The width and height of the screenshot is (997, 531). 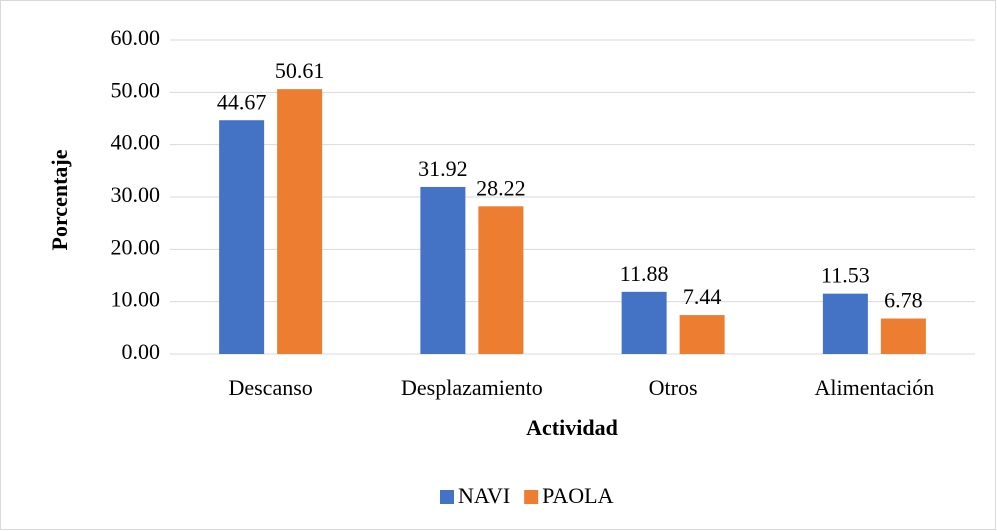 What do you see at coordinates (577, 495) in the screenshot?
I see `legend-label: PAOLA` at bounding box center [577, 495].